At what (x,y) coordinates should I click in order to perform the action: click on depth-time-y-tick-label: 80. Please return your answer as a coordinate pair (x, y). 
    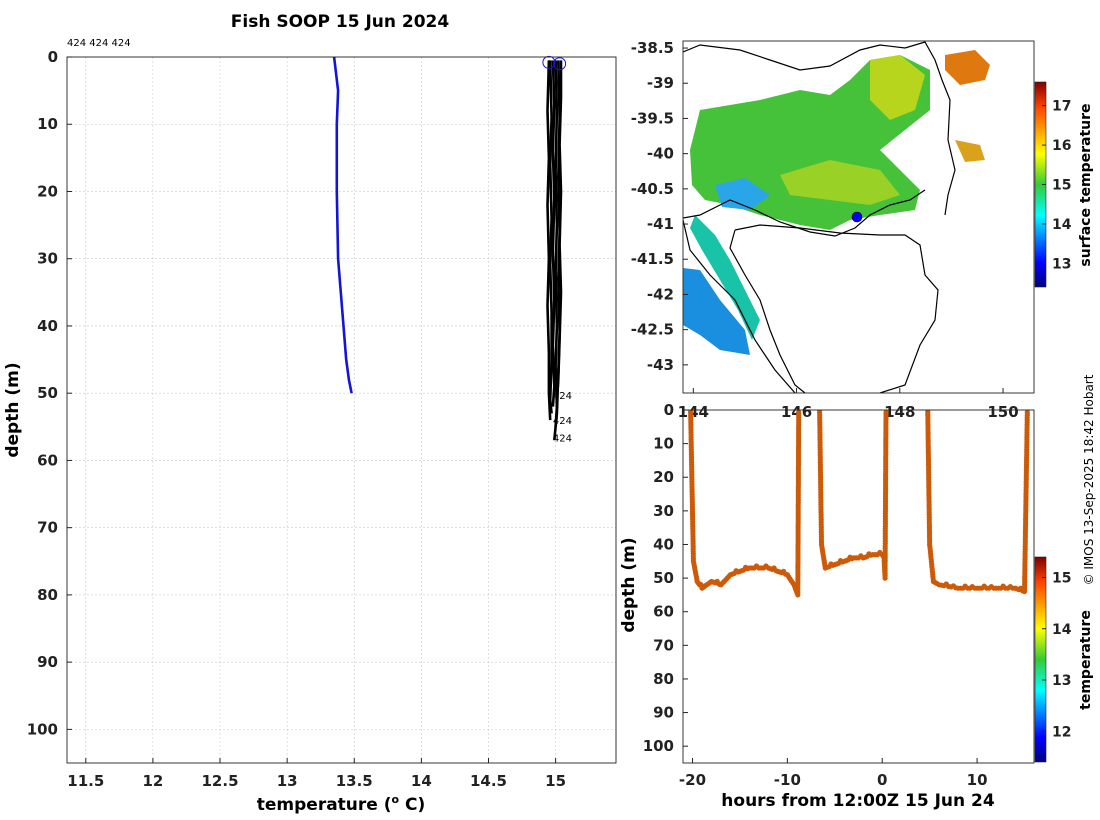
    Looking at the image, I should click on (663, 679).